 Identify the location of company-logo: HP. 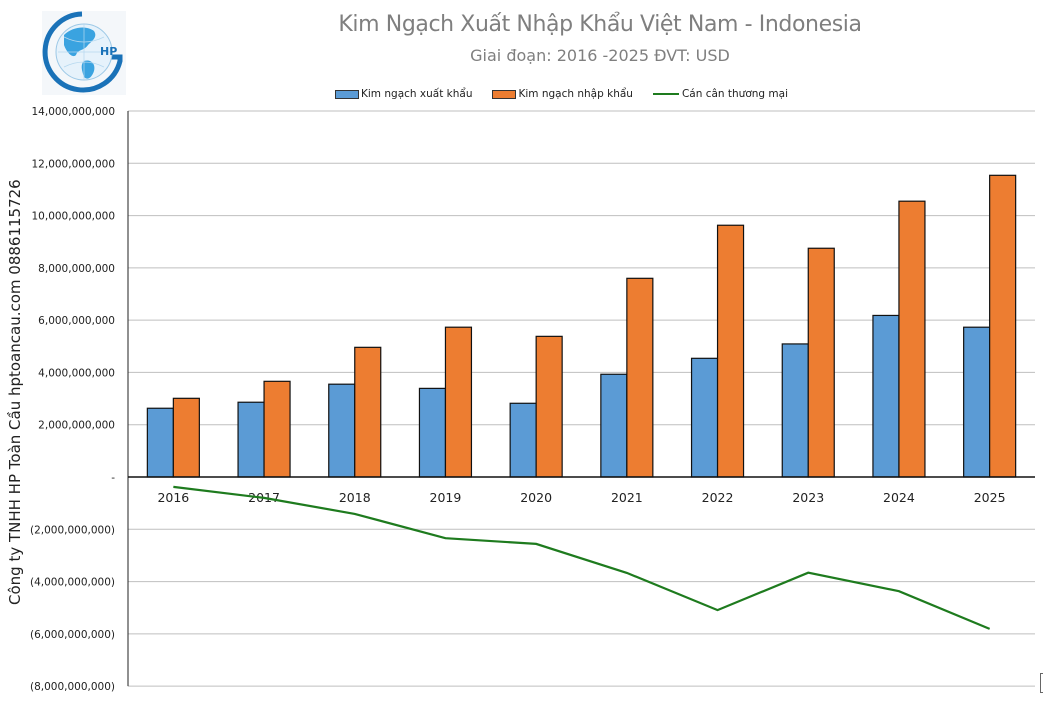
(84, 53).